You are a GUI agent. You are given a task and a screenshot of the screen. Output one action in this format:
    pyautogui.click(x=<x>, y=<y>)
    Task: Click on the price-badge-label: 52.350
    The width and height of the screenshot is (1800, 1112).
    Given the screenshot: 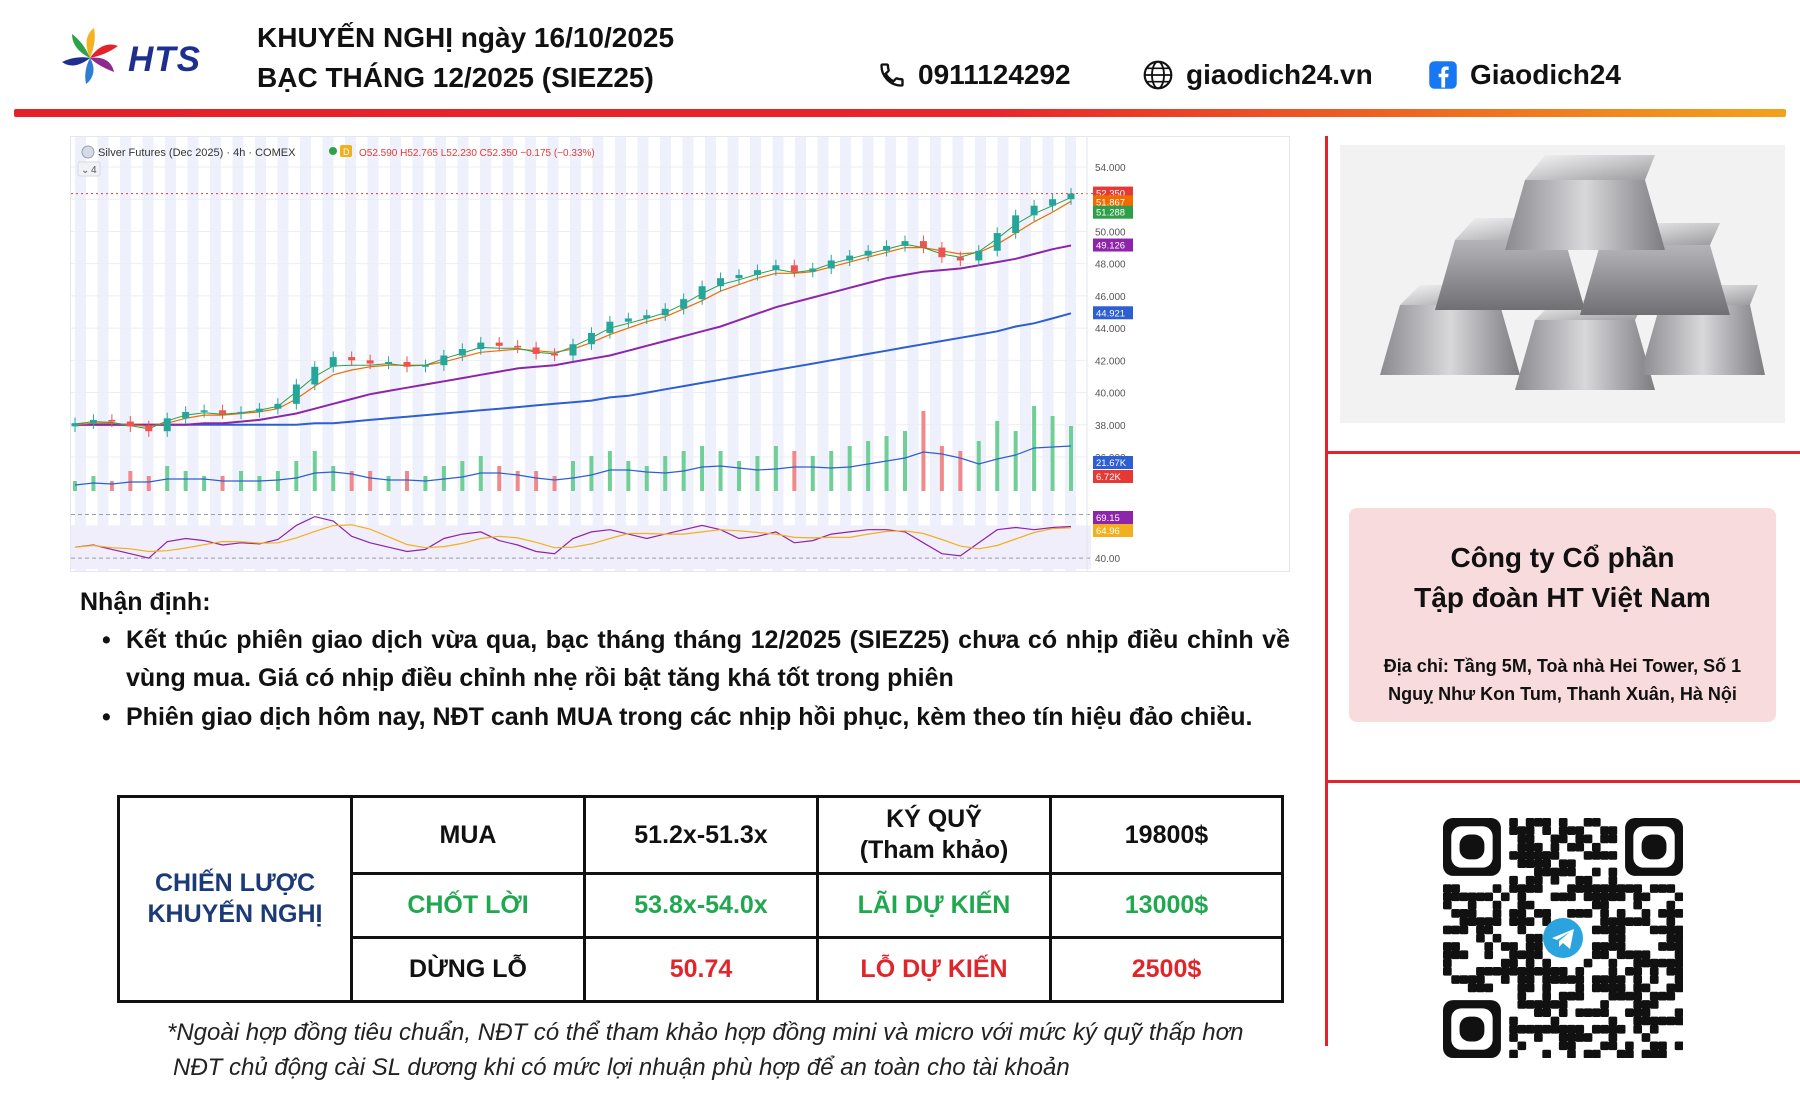 What is the action you would take?
    pyautogui.click(x=1110, y=194)
    